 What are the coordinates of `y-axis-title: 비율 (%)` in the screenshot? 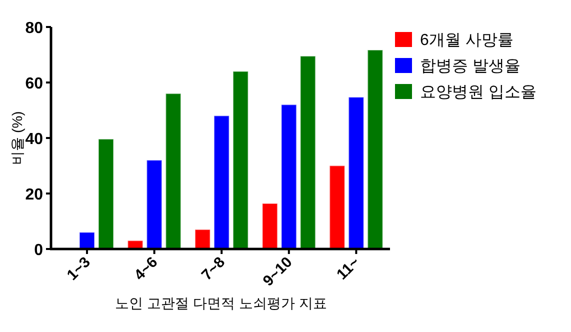 It's located at (17, 138).